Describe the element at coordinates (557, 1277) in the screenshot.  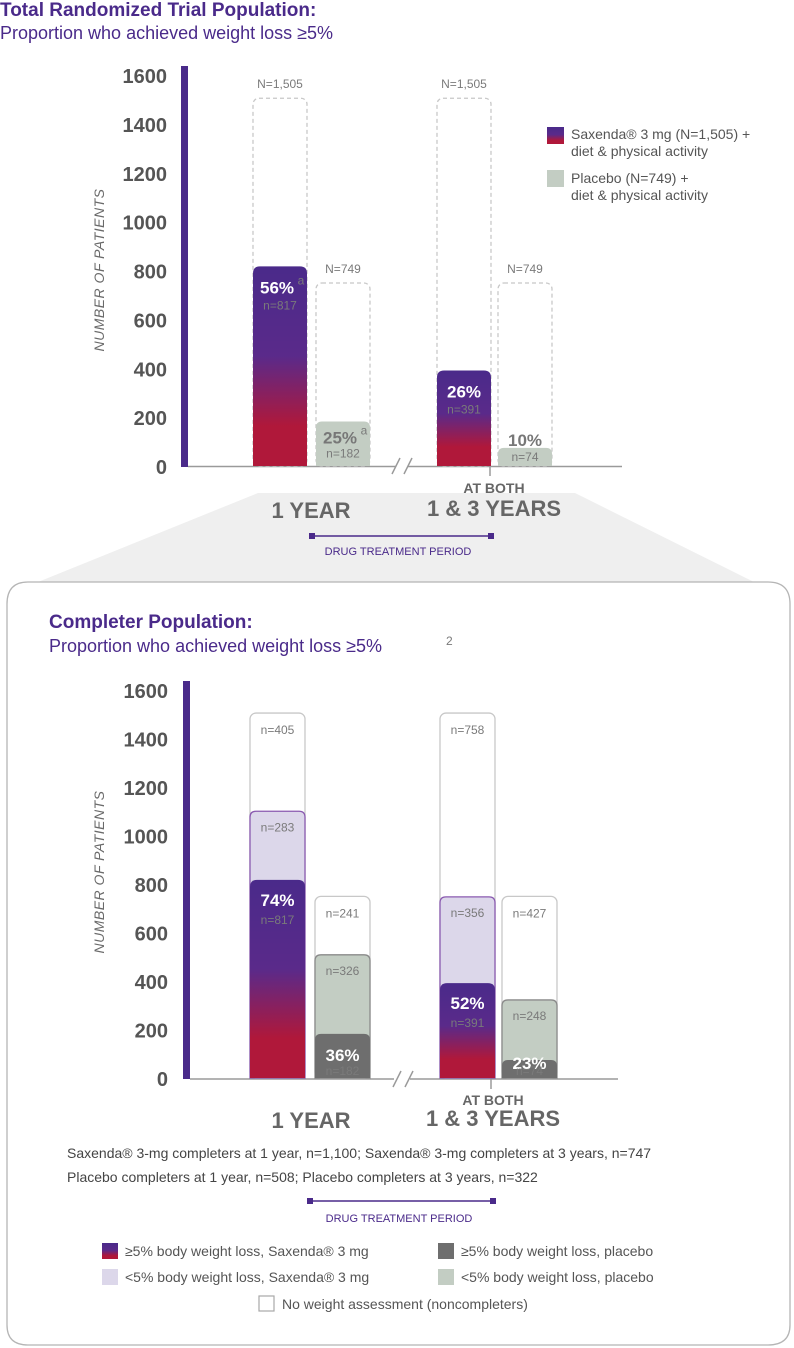
I see `chart2-legend-placebo-under5: <5% body weight loss, placebo` at that location.